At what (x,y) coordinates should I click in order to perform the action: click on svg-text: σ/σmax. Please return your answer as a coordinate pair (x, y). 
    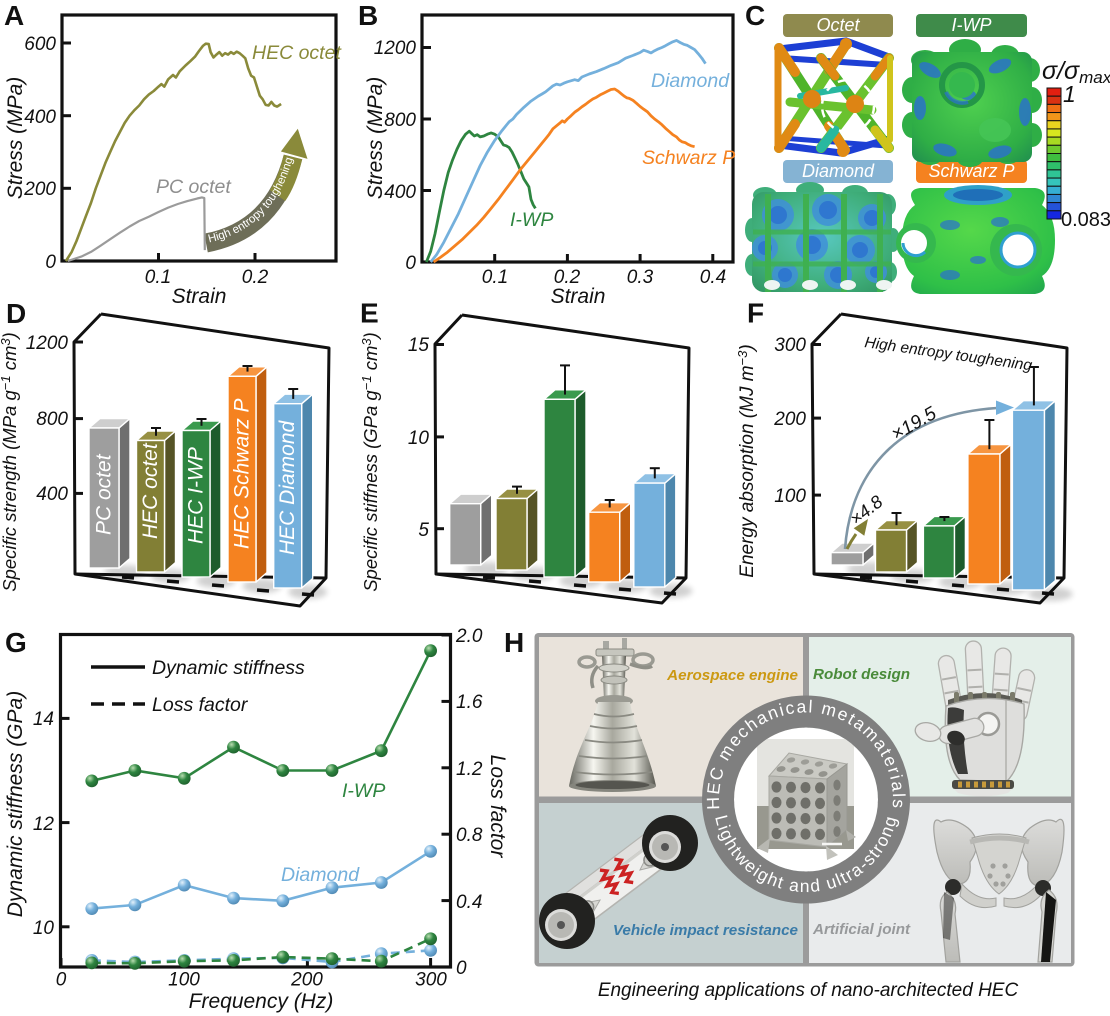
    Looking at the image, I should click on (1076, 72).